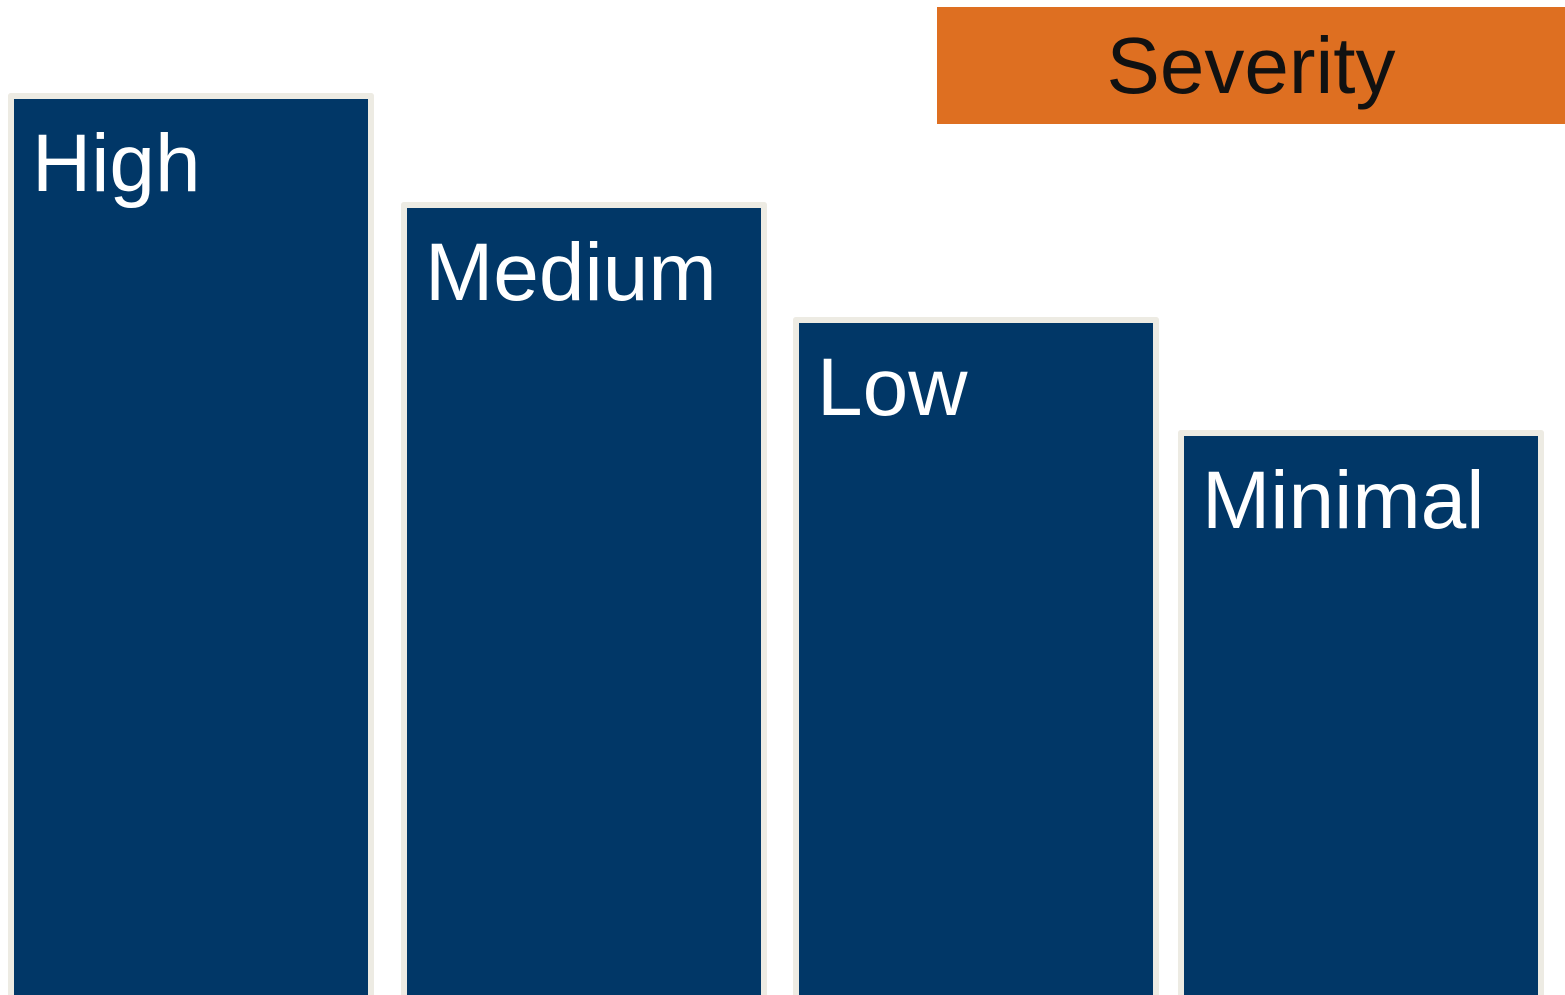  Describe the element at coordinates (116, 163) in the screenshot. I see `severity-label-high: High` at that location.